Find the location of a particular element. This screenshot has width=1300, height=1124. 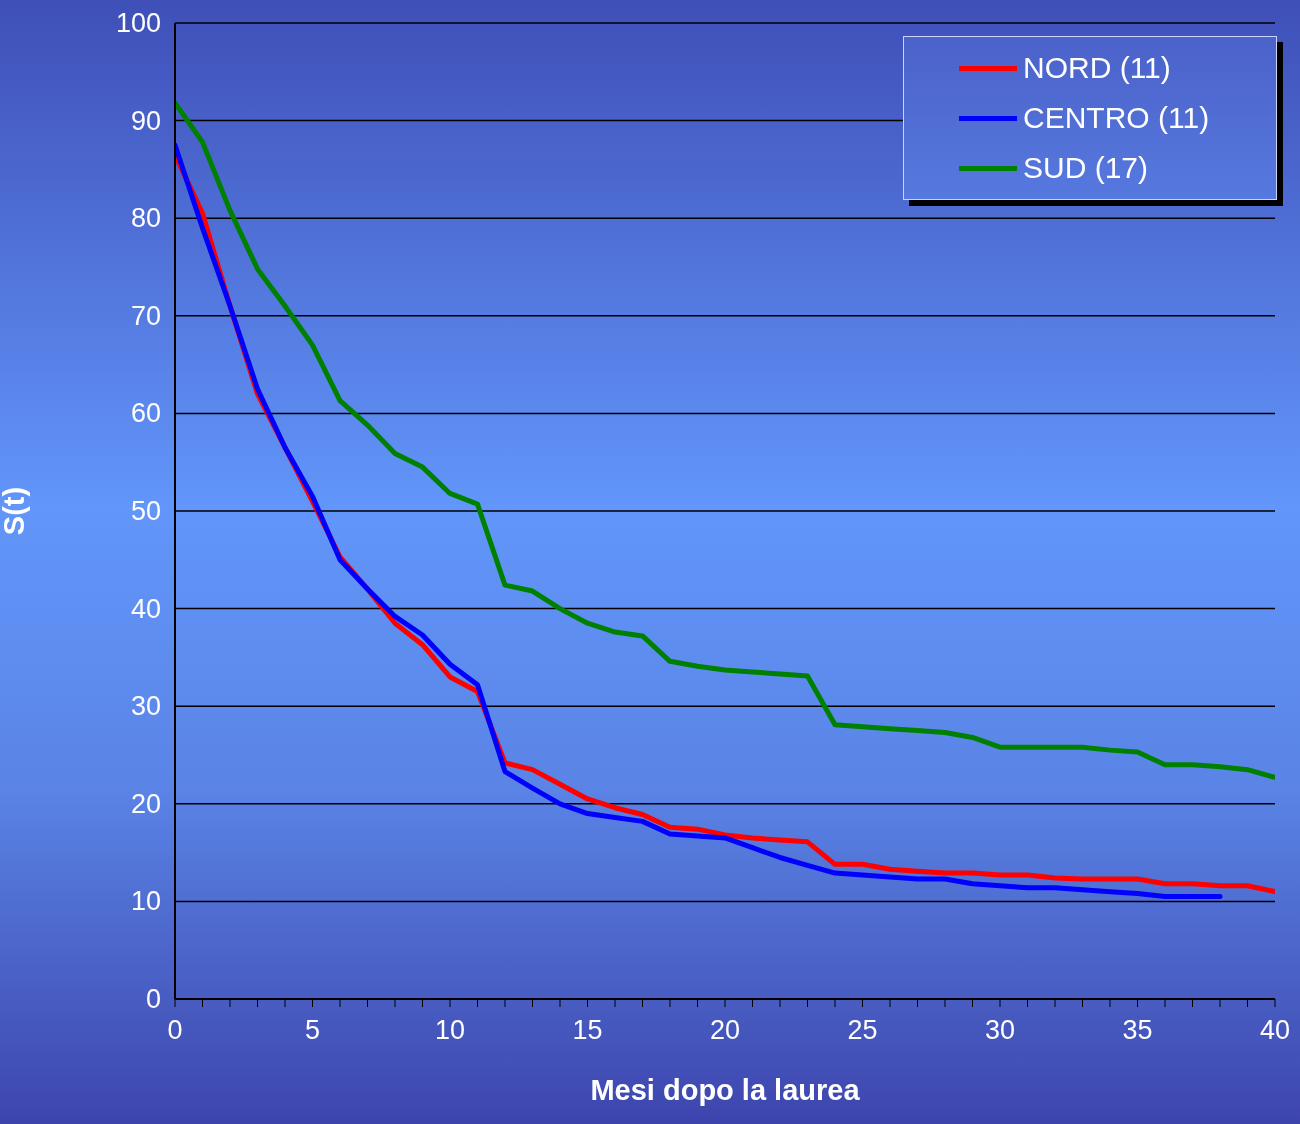

y-tick-label: 40 is located at coordinates (145, 608).